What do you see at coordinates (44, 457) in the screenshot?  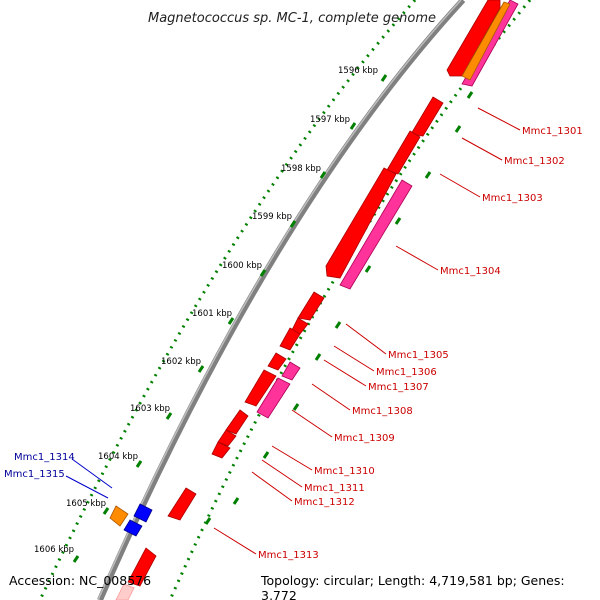 I see `gene-label: Mmc1_1314` at bounding box center [44, 457].